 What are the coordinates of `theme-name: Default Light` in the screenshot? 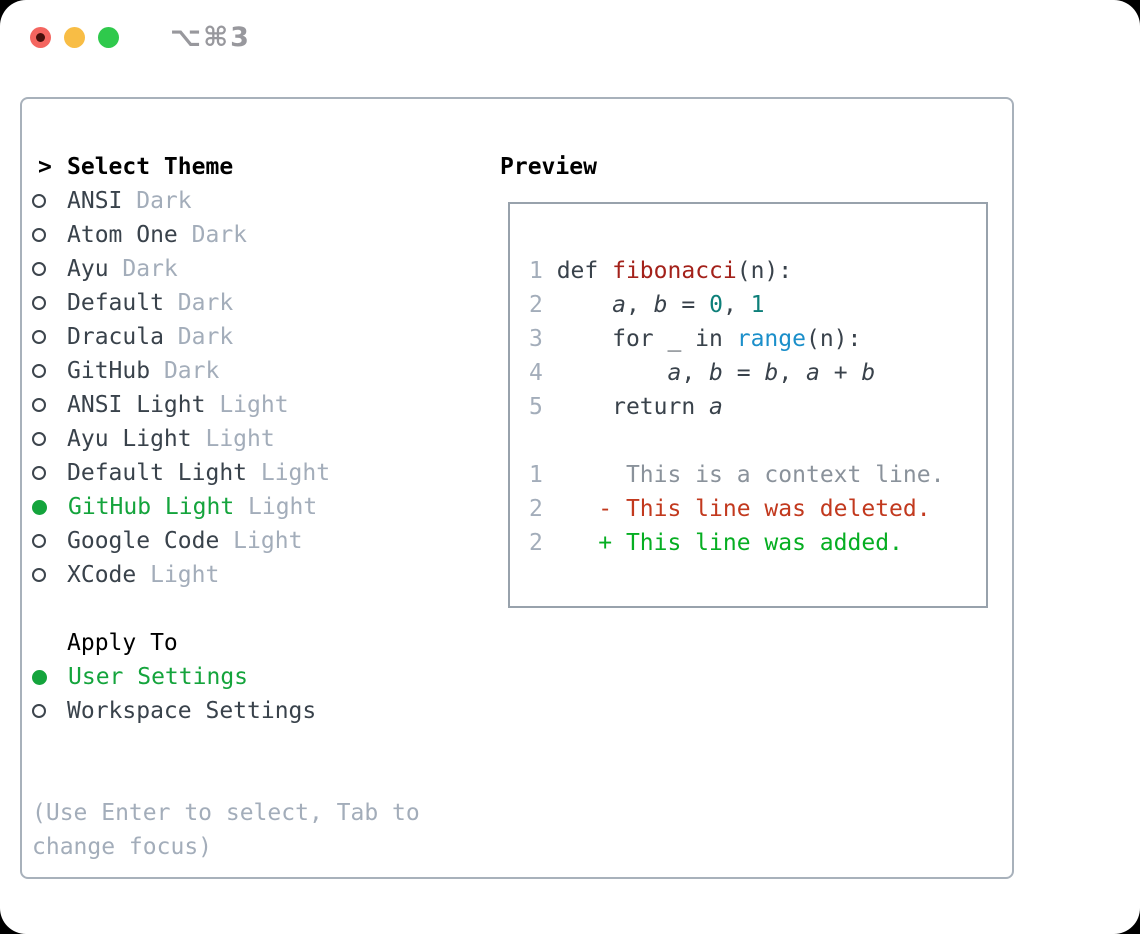 It's located at (157, 473).